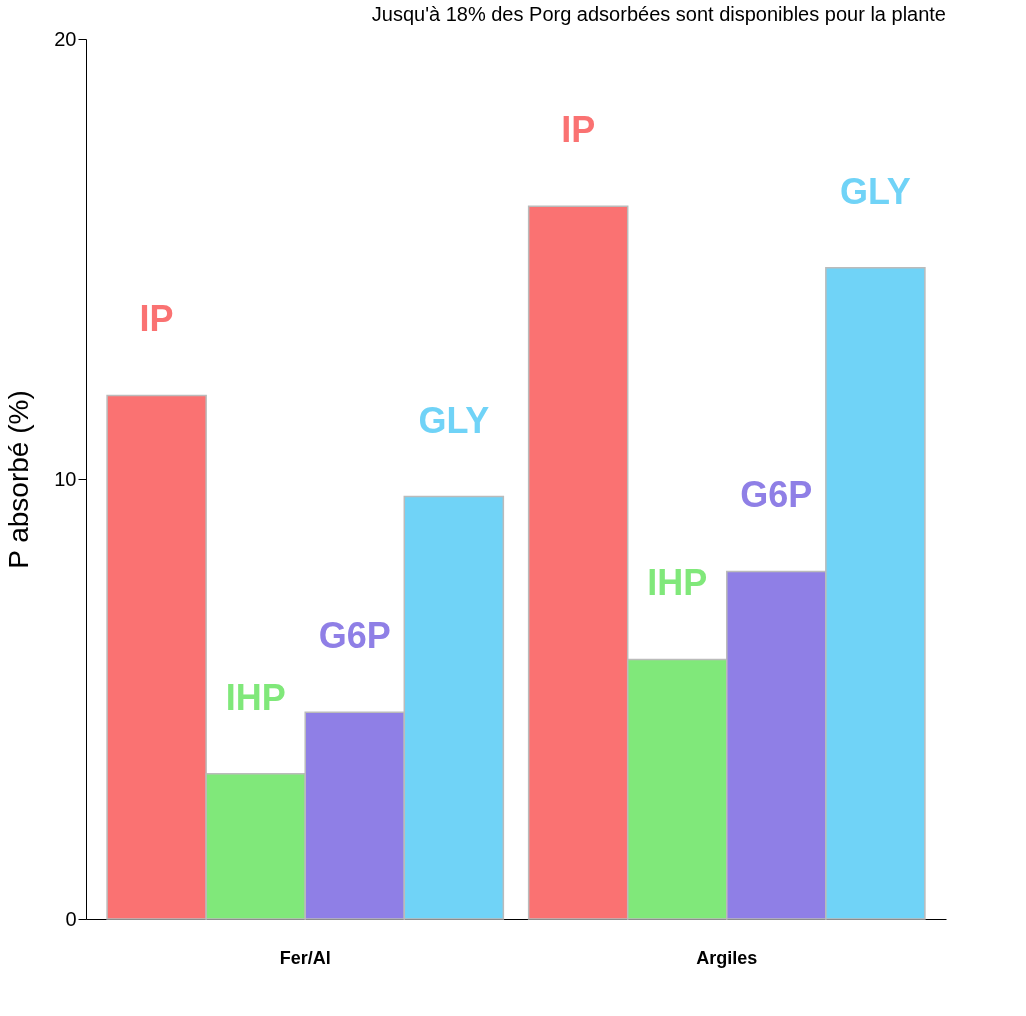 Image resolution: width=1026 pixels, height=1016 pixels. I want to click on series-label: G6P, so click(354, 636).